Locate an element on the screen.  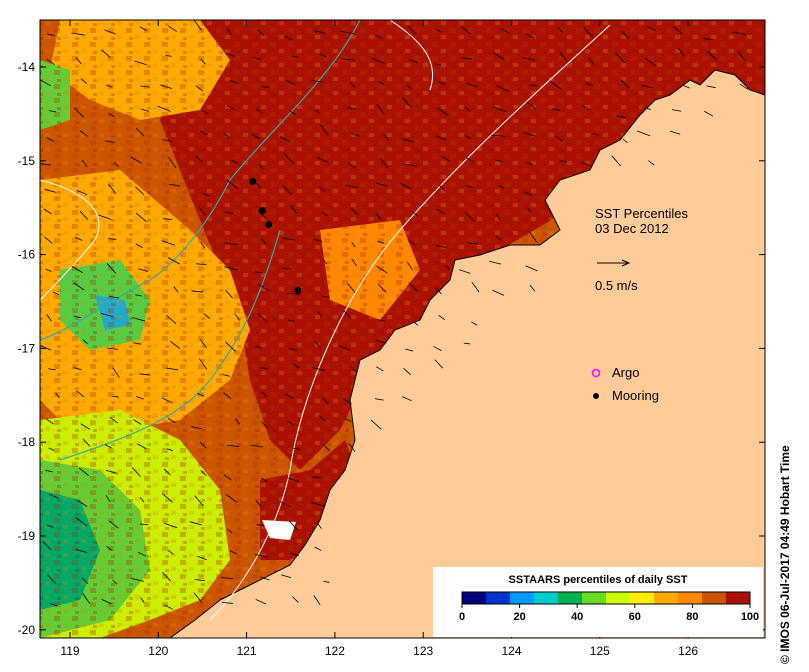
colorbar-frame is located at coordinates (606, 598).